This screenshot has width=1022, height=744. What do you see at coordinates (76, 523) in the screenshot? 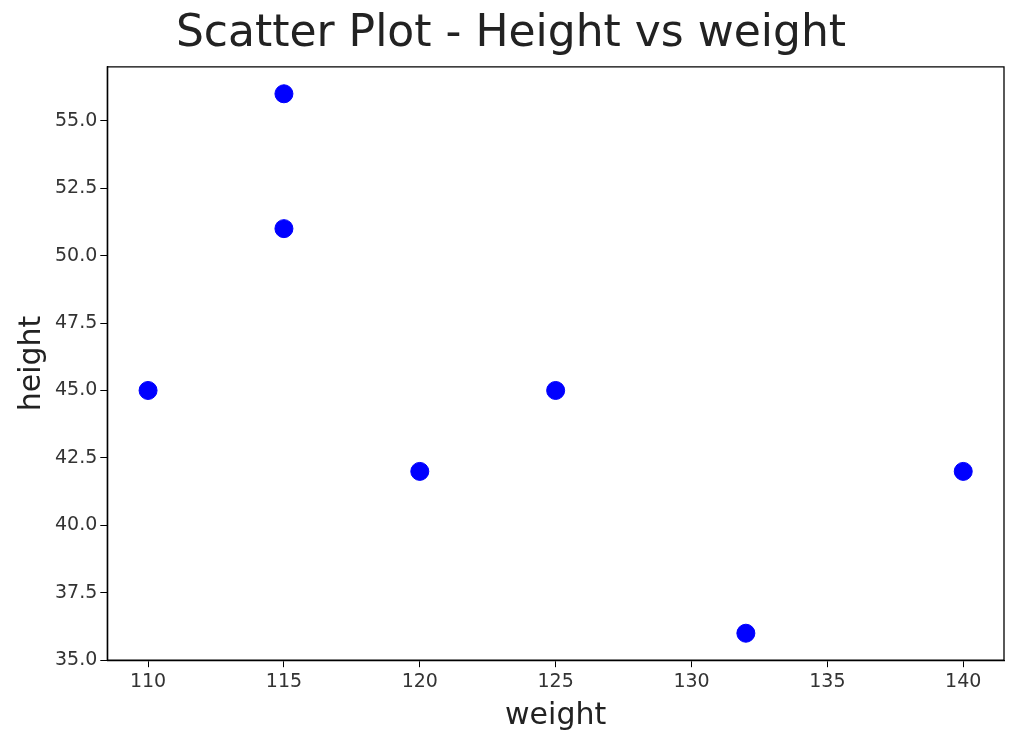
I see `y-tick-label: 40.0` at bounding box center [76, 523].